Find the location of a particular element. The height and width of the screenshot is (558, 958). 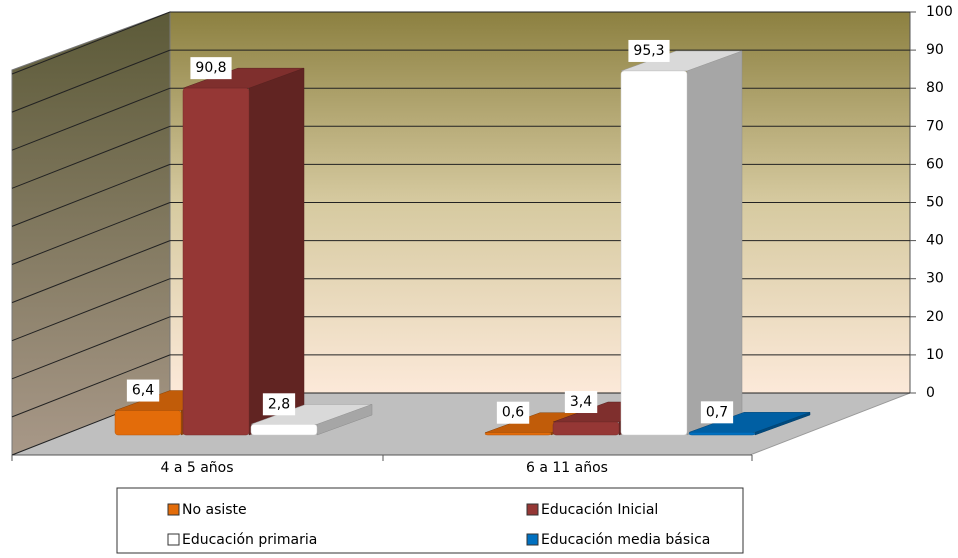

legend-label: No asiste is located at coordinates (214, 510).